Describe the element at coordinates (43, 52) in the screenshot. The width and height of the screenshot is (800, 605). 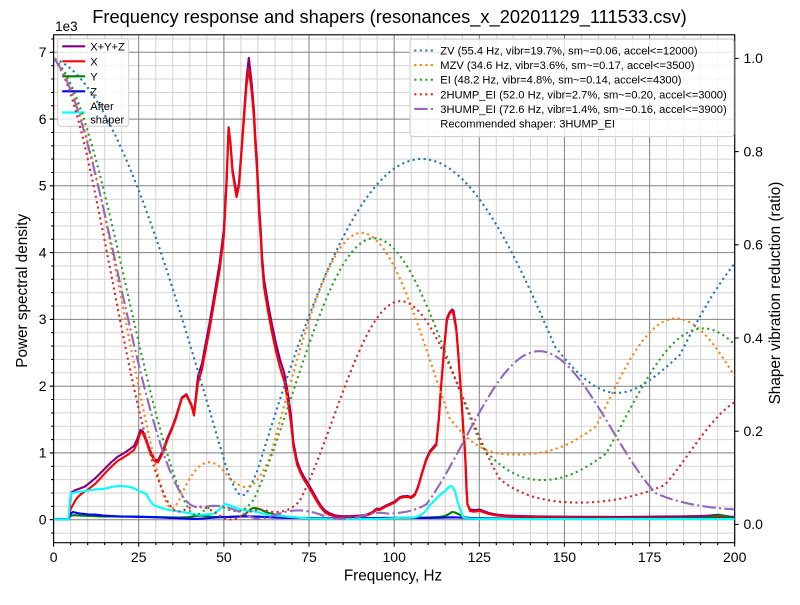
I see `svg-text: 7` at that location.